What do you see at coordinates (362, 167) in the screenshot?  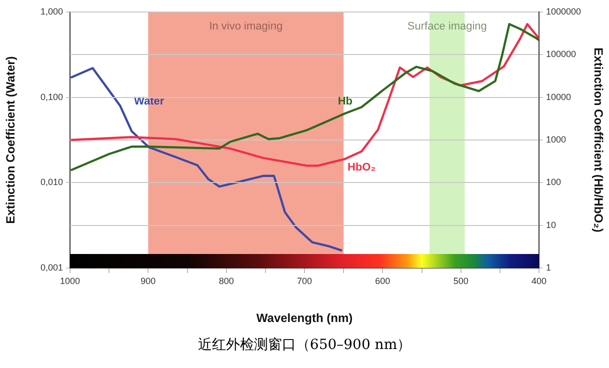 I see `series-label: HbO₂` at bounding box center [362, 167].